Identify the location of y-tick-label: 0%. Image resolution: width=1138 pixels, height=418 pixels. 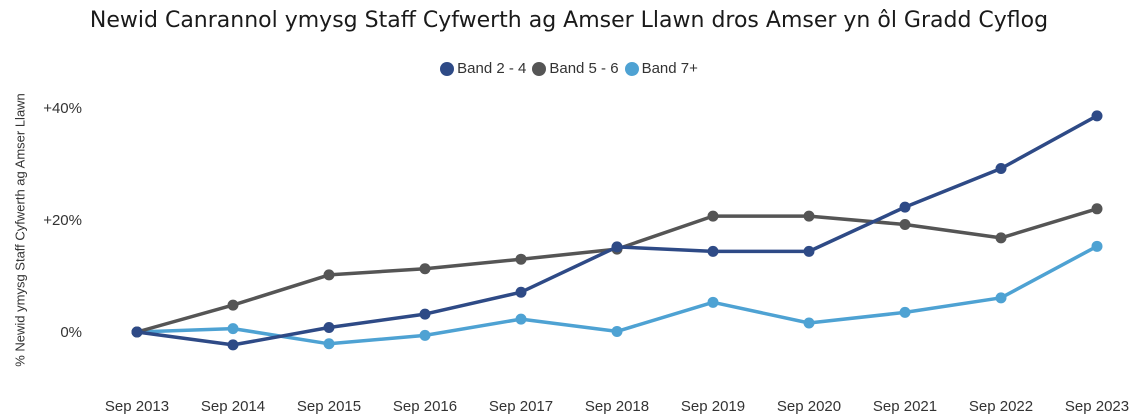
(71, 332).